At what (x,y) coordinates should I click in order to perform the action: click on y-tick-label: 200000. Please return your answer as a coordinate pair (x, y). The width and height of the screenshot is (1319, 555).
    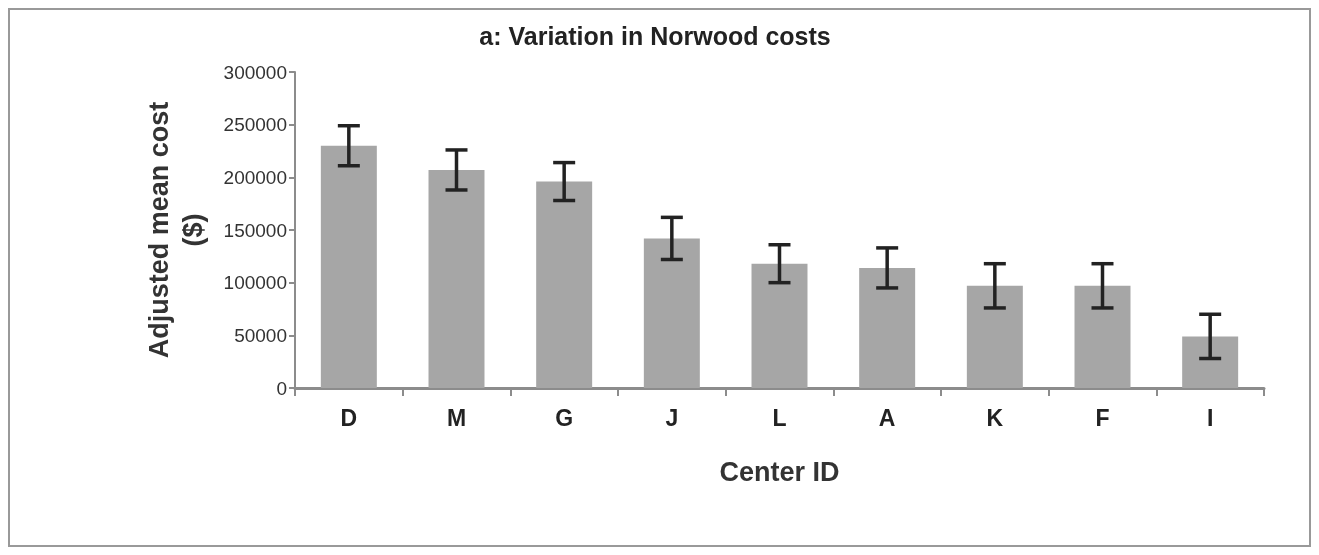
    Looking at the image, I should click on (255, 177).